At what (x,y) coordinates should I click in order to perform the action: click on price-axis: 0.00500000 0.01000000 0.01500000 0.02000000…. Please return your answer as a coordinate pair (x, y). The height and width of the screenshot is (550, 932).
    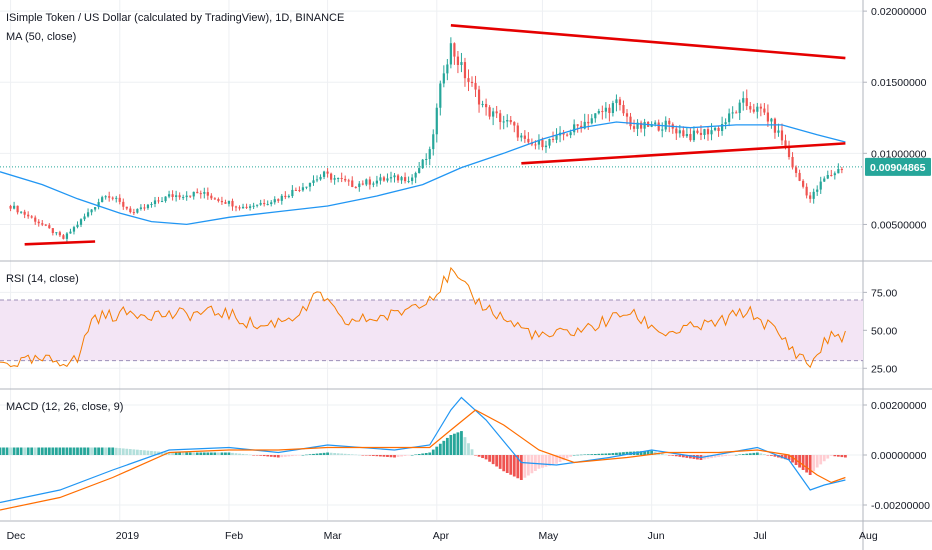
    Looking at the image, I should click on (897, 259).